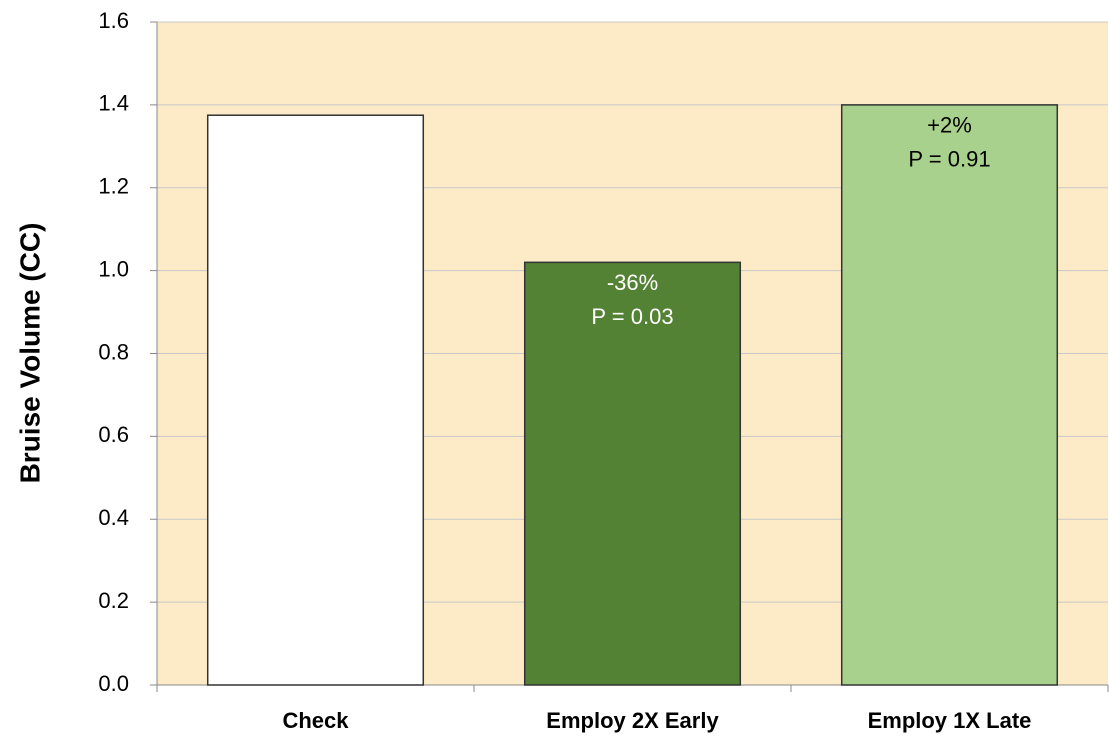 The height and width of the screenshot is (738, 1109). What do you see at coordinates (113, 434) in the screenshot?
I see `y-tick-label: 0.6` at bounding box center [113, 434].